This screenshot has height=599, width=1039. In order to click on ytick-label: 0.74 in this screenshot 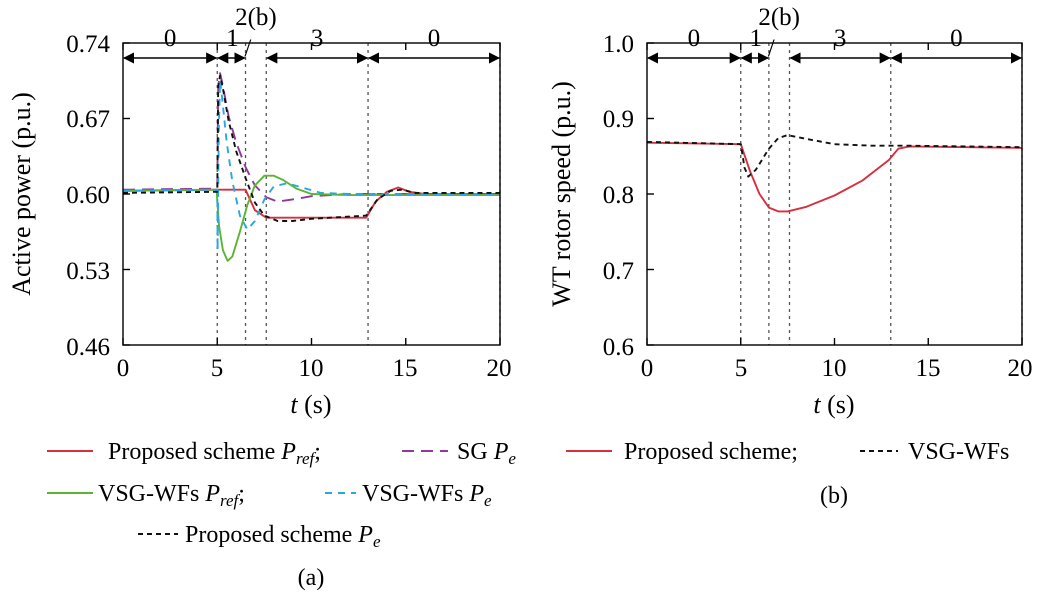, I will do `click(88, 44)`.